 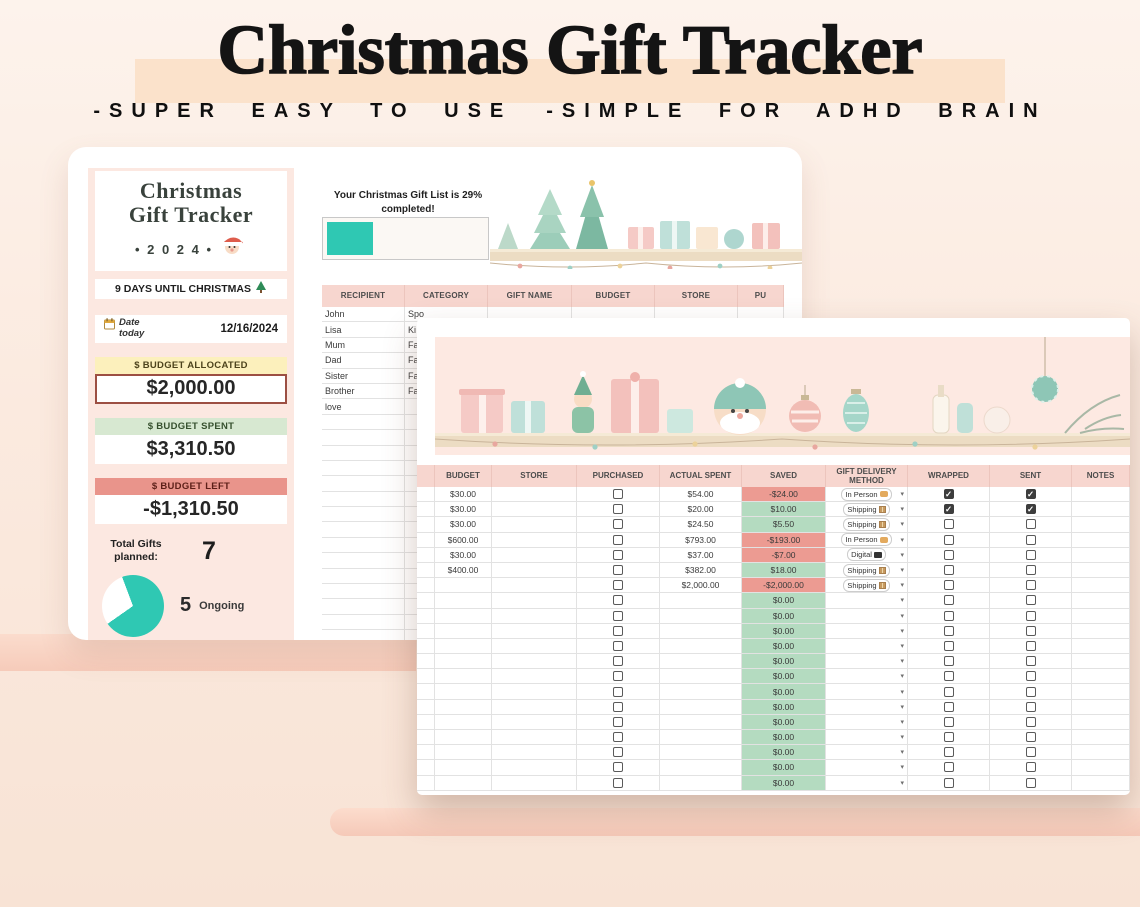 What do you see at coordinates (363, 360) in the screenshot?
I see `list-cell: Dad` at bounding box center [363, 360].